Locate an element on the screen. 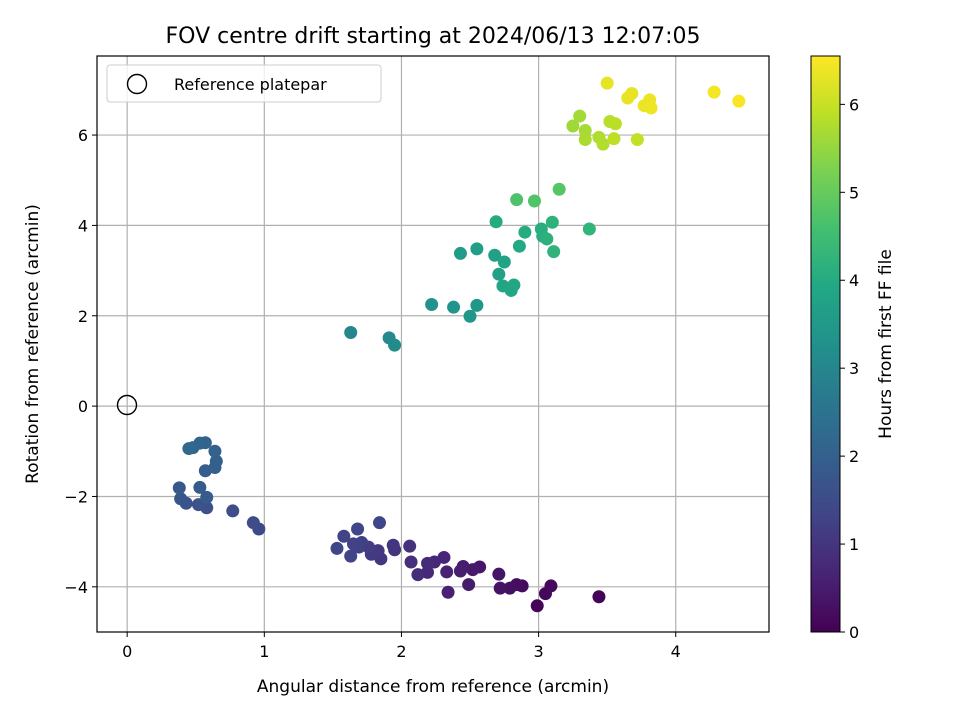 This screenshot has width=960, height=720. legend: Reference platepar is located at coordinates (244, 83).